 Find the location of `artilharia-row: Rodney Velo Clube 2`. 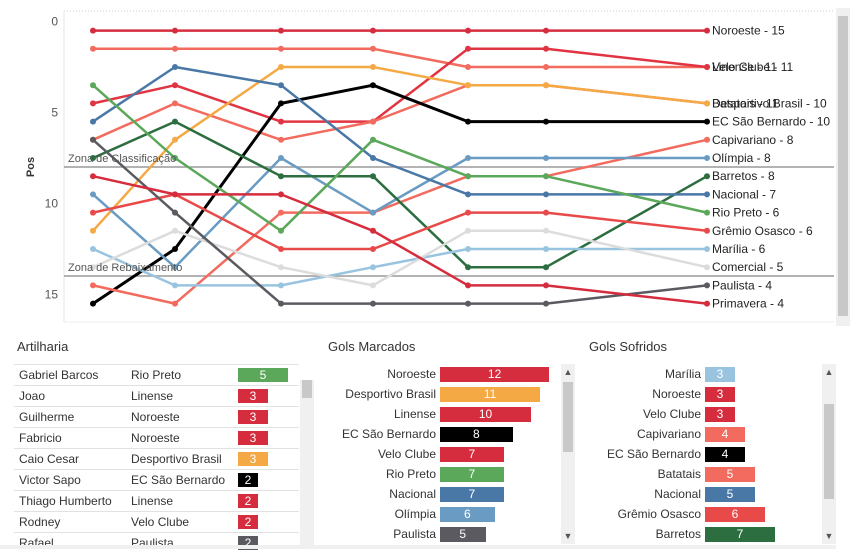

artilharia-row: Rodney Velo Clube 2 is located at coordinates (156, 521).